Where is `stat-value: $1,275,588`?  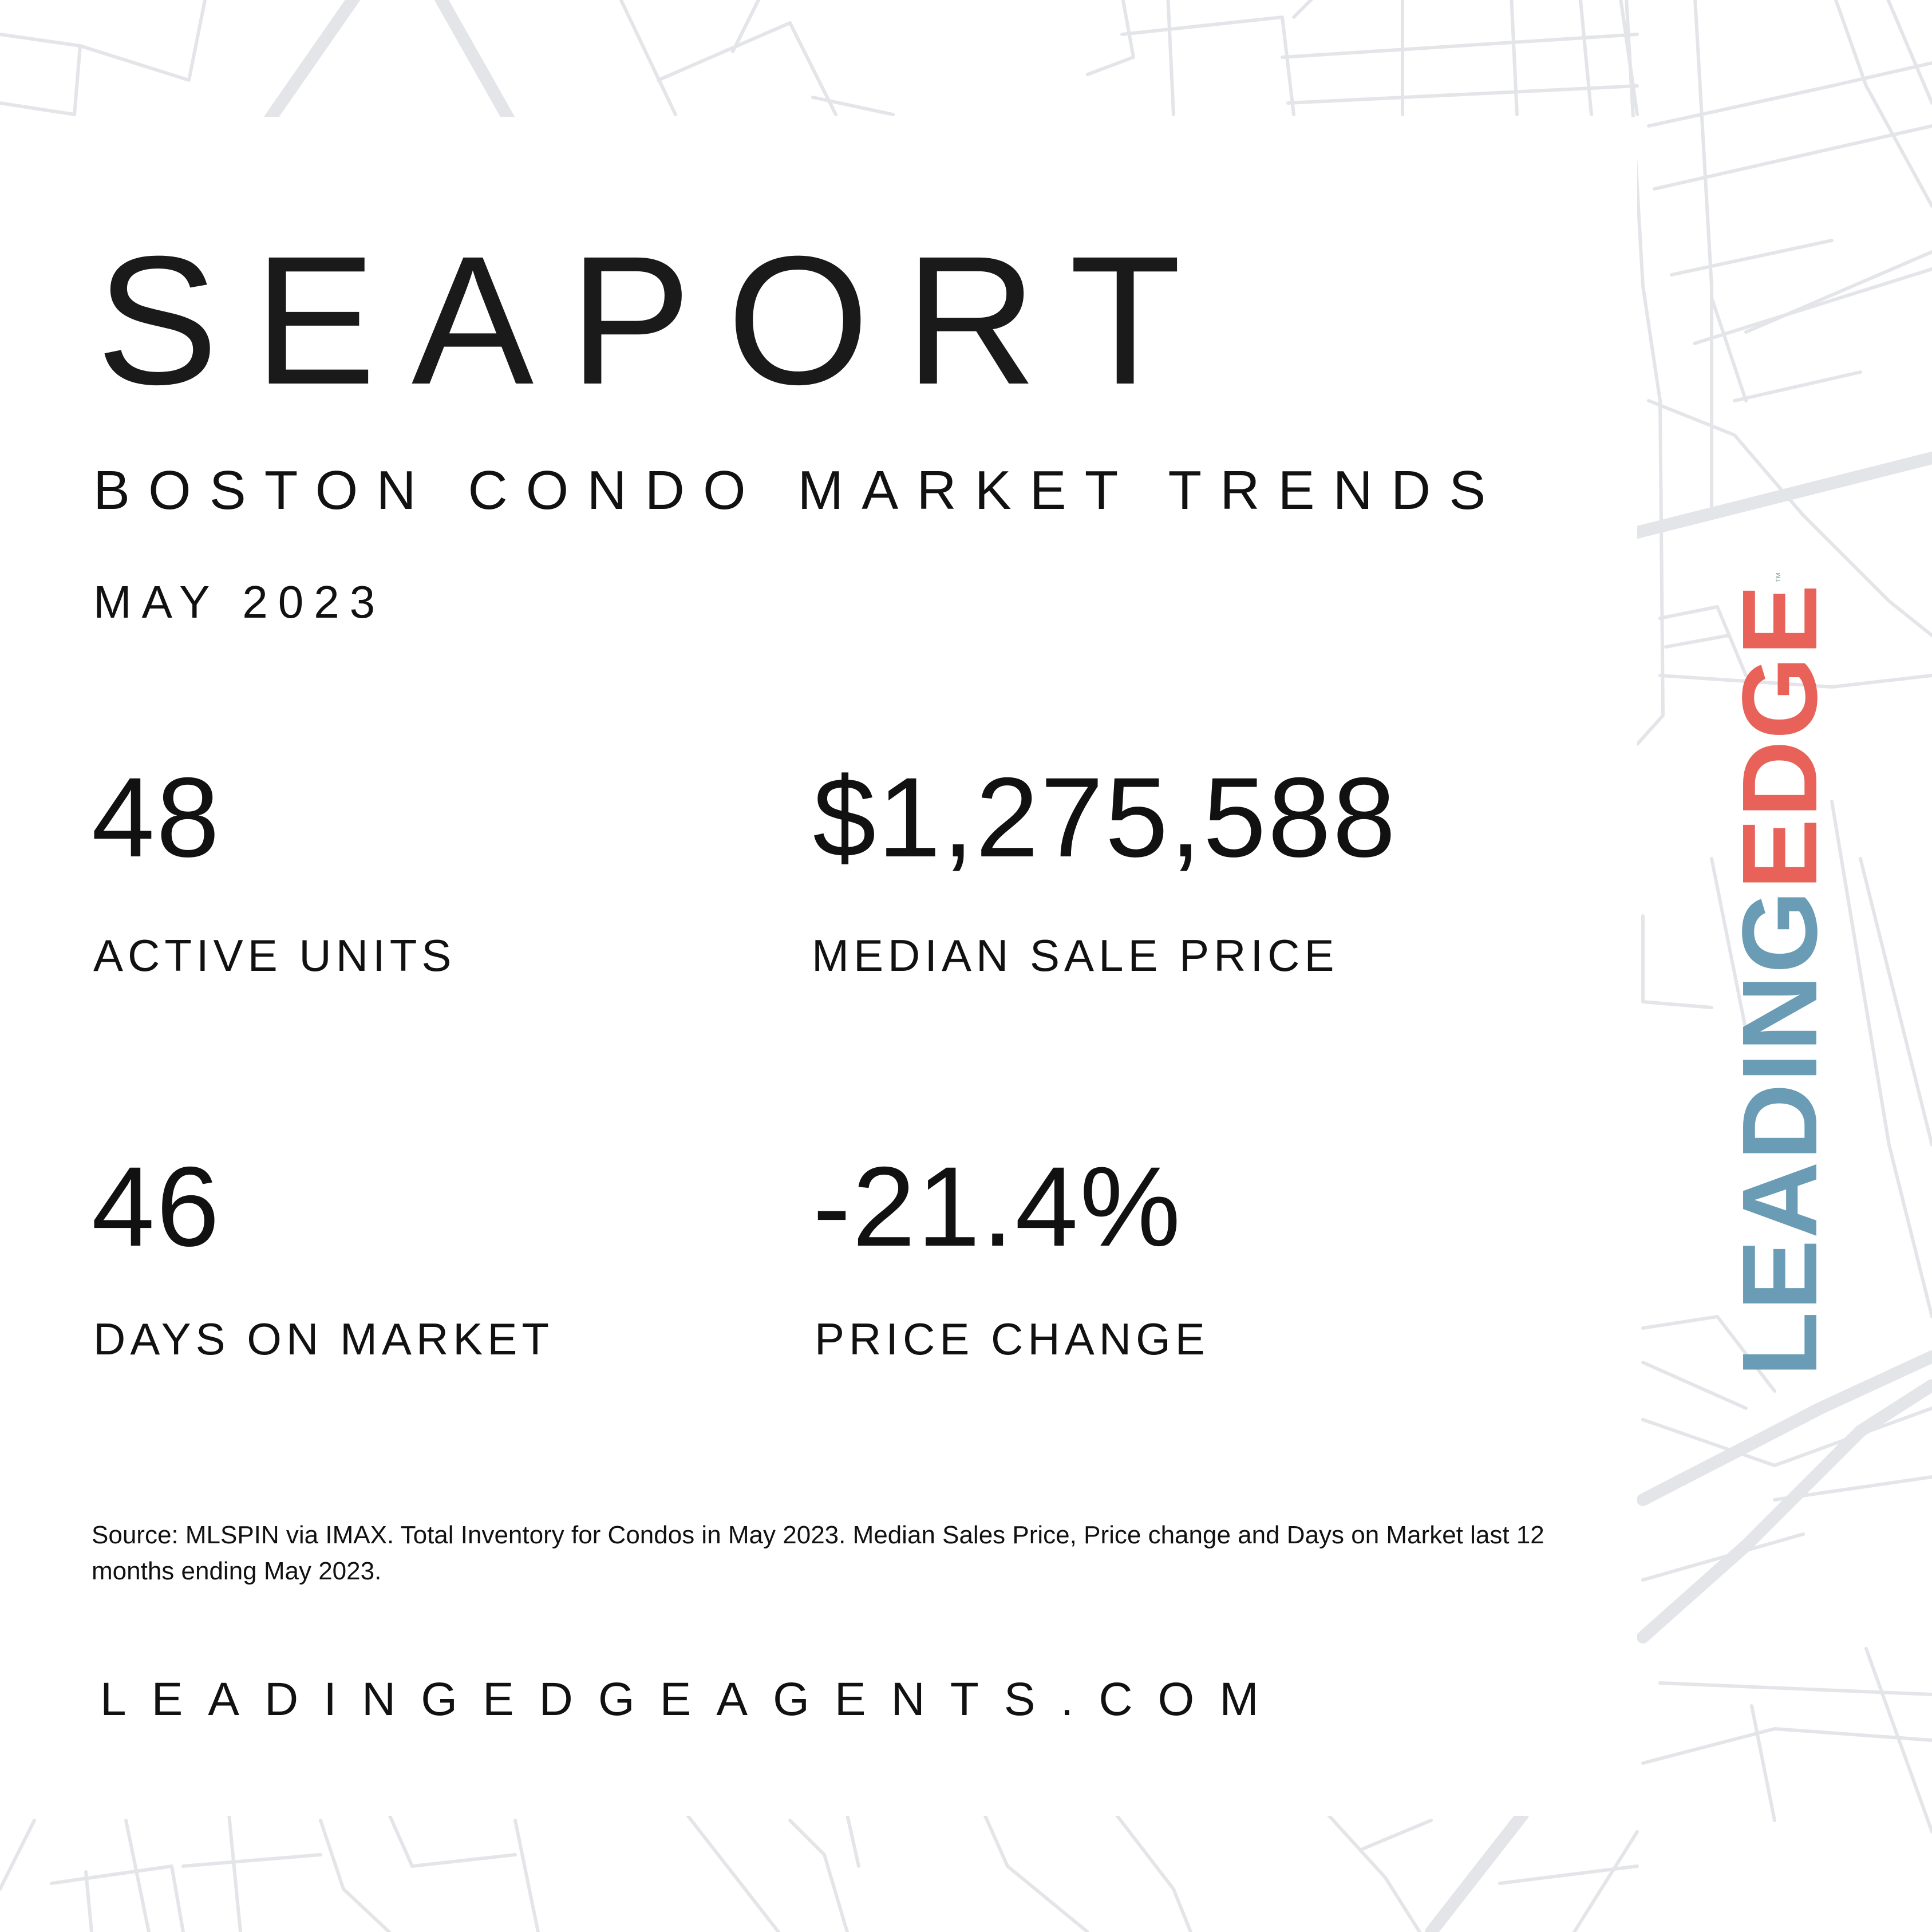
stat-value: $1,275,588 is located at coordinates (1105, 817).